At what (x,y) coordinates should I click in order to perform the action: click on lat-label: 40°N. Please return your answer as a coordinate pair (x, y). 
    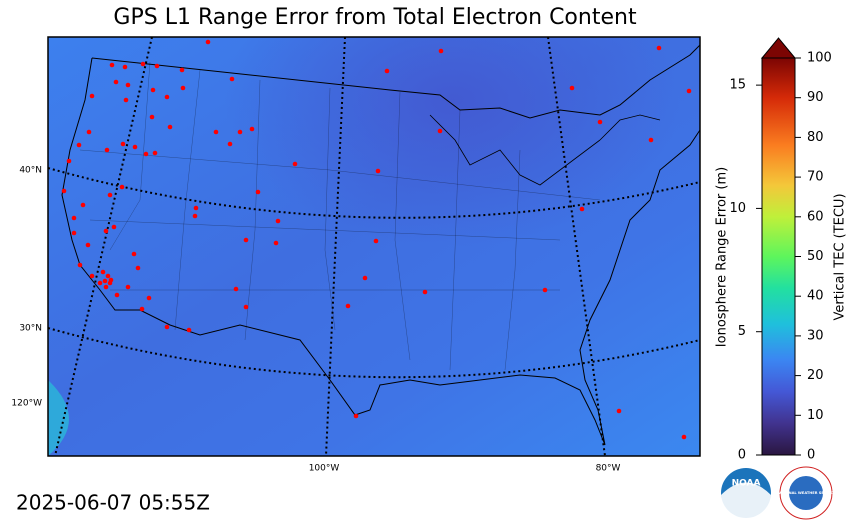
    Looking at the image, I should click on (30, 171).